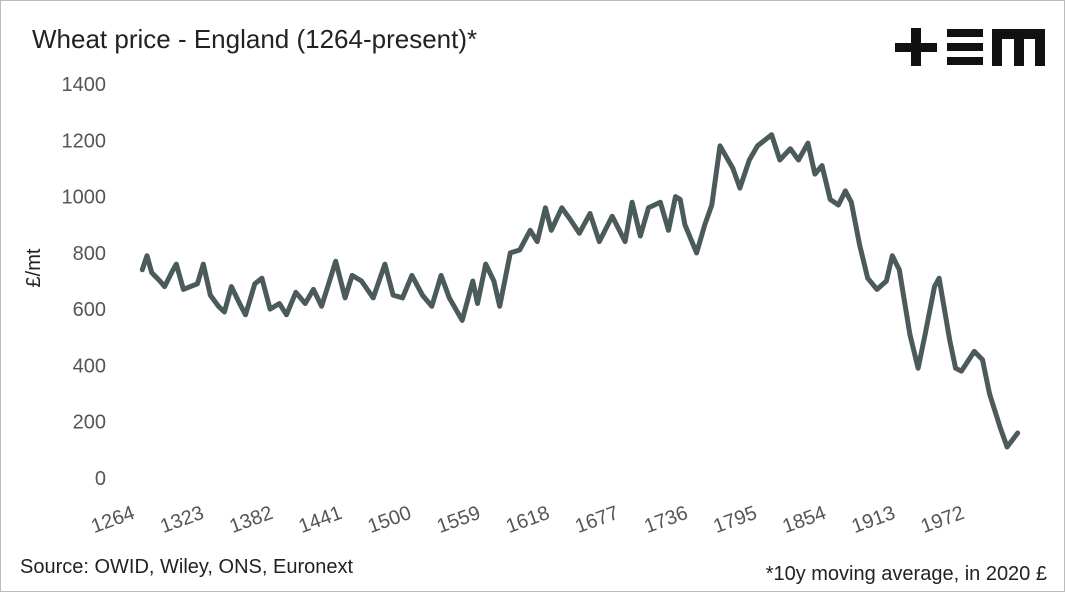  What do you see at coordinates (89, 254) in the screenshot?
I see `y-tick-label: 800` at bounding box center [89, 254].